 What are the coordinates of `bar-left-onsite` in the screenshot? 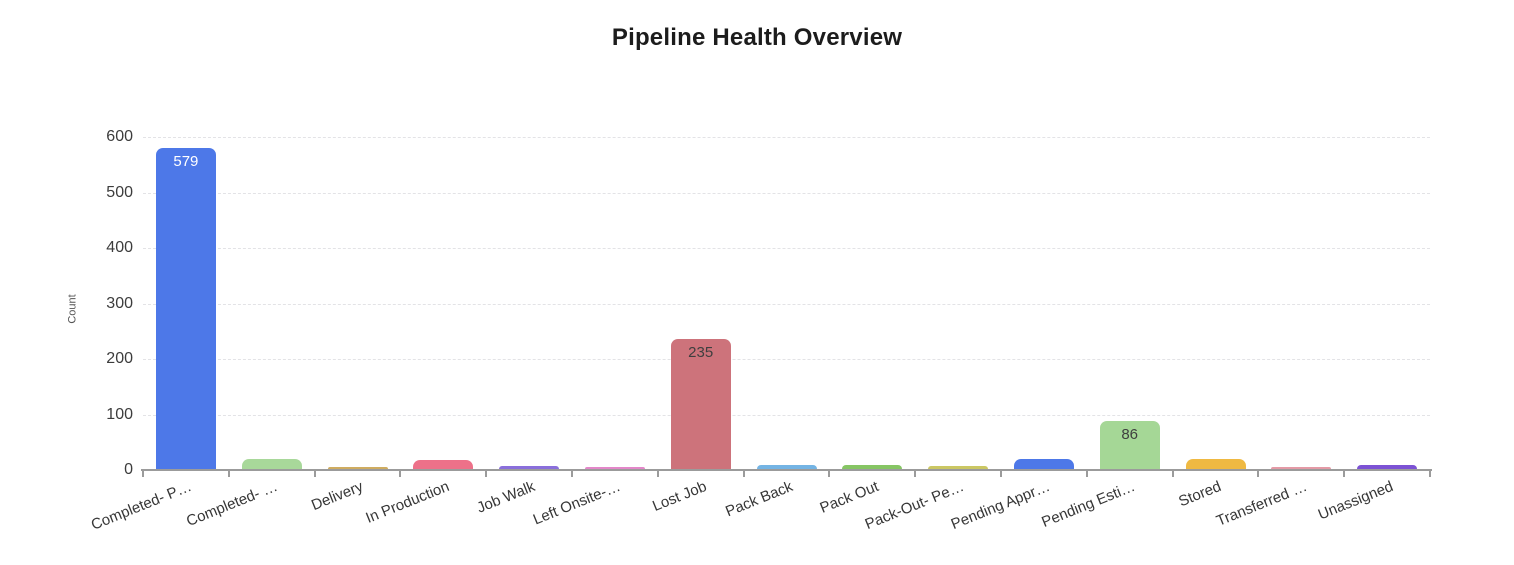 It's located at (614, 468).